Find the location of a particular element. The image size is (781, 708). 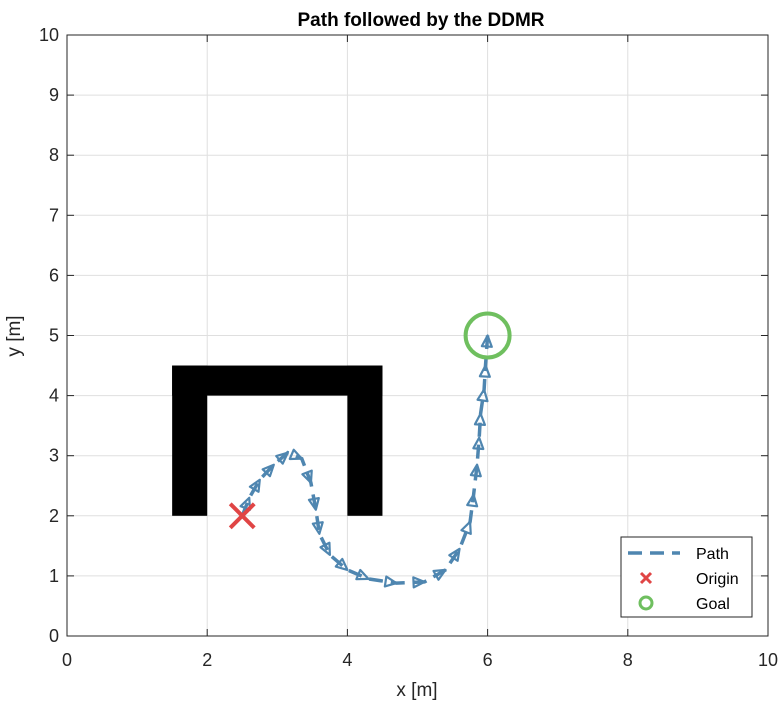

series-layer is located at coordinates (370, 450).